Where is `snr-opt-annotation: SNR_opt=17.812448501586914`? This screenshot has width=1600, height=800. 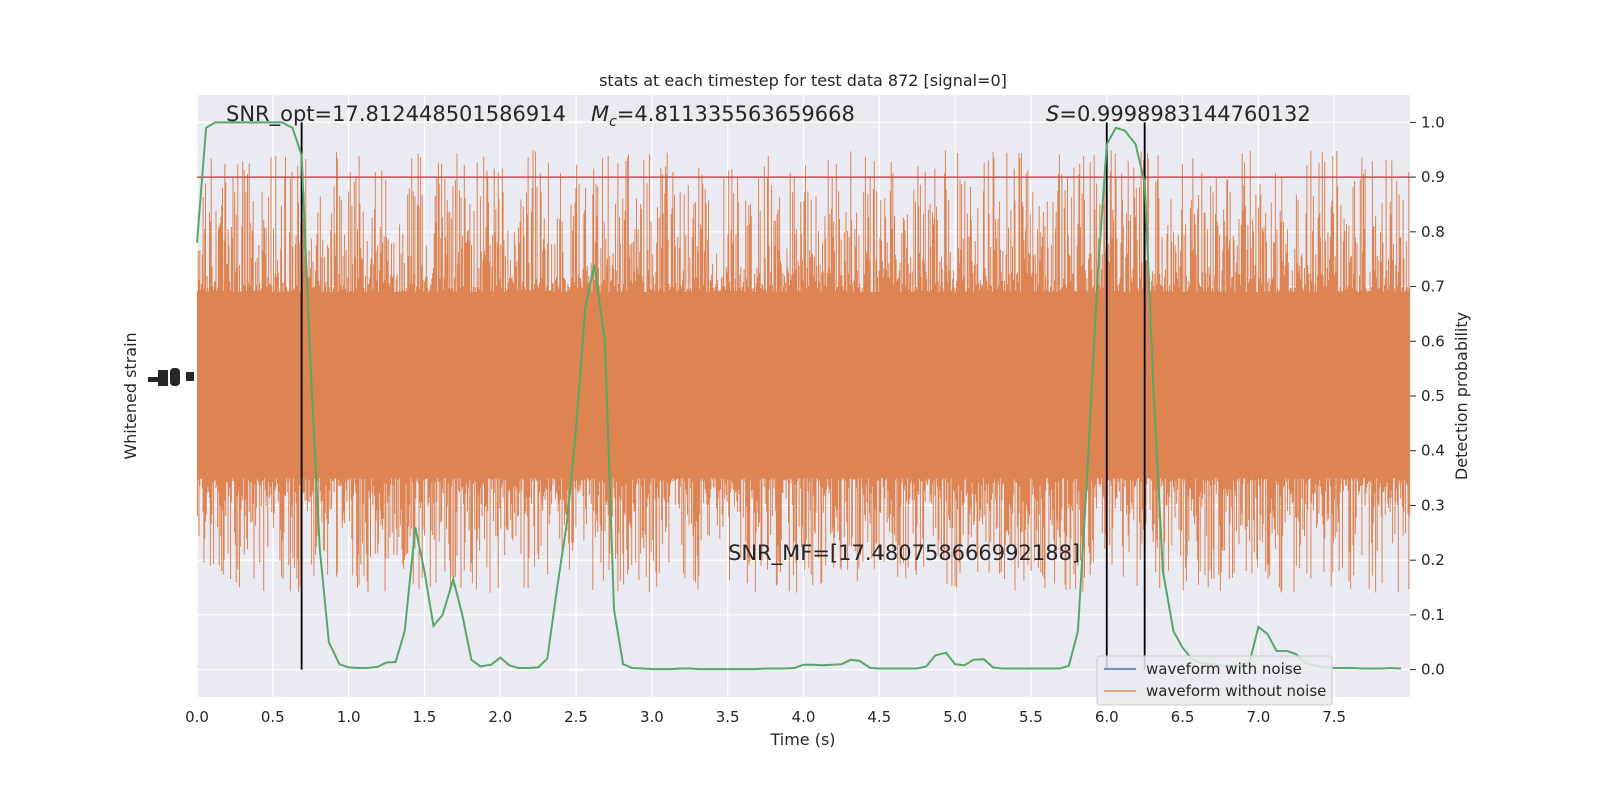 snr-opt-annotation: SNR_opt=17.812448501586914 is located at coordinates (396, 114).